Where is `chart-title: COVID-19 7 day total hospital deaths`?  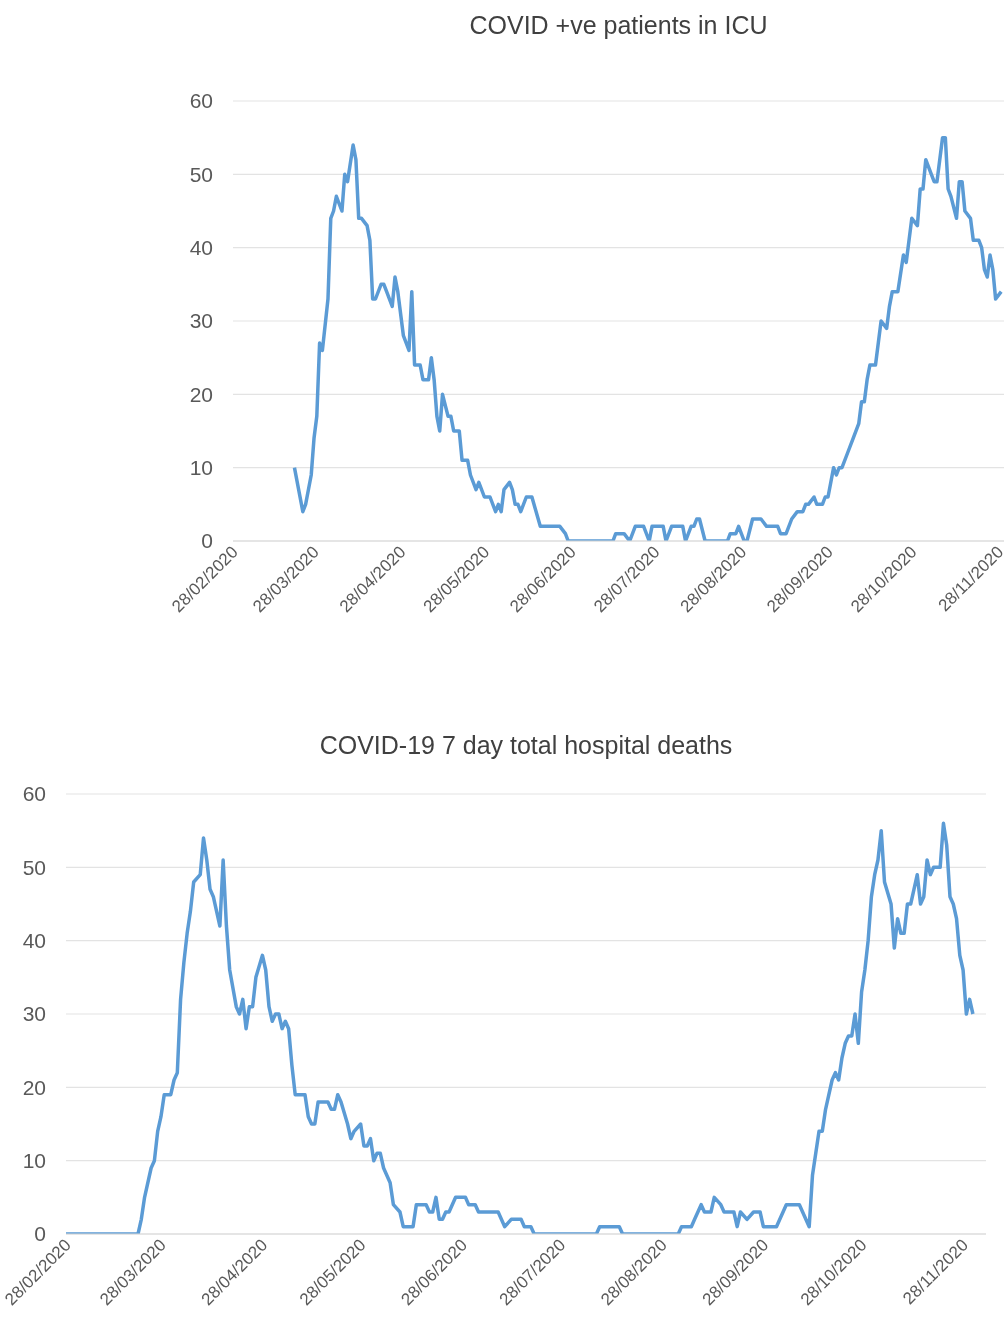 chart-title: COVID-19 7 day total hospital deaths is located at coordinates (526, 745).